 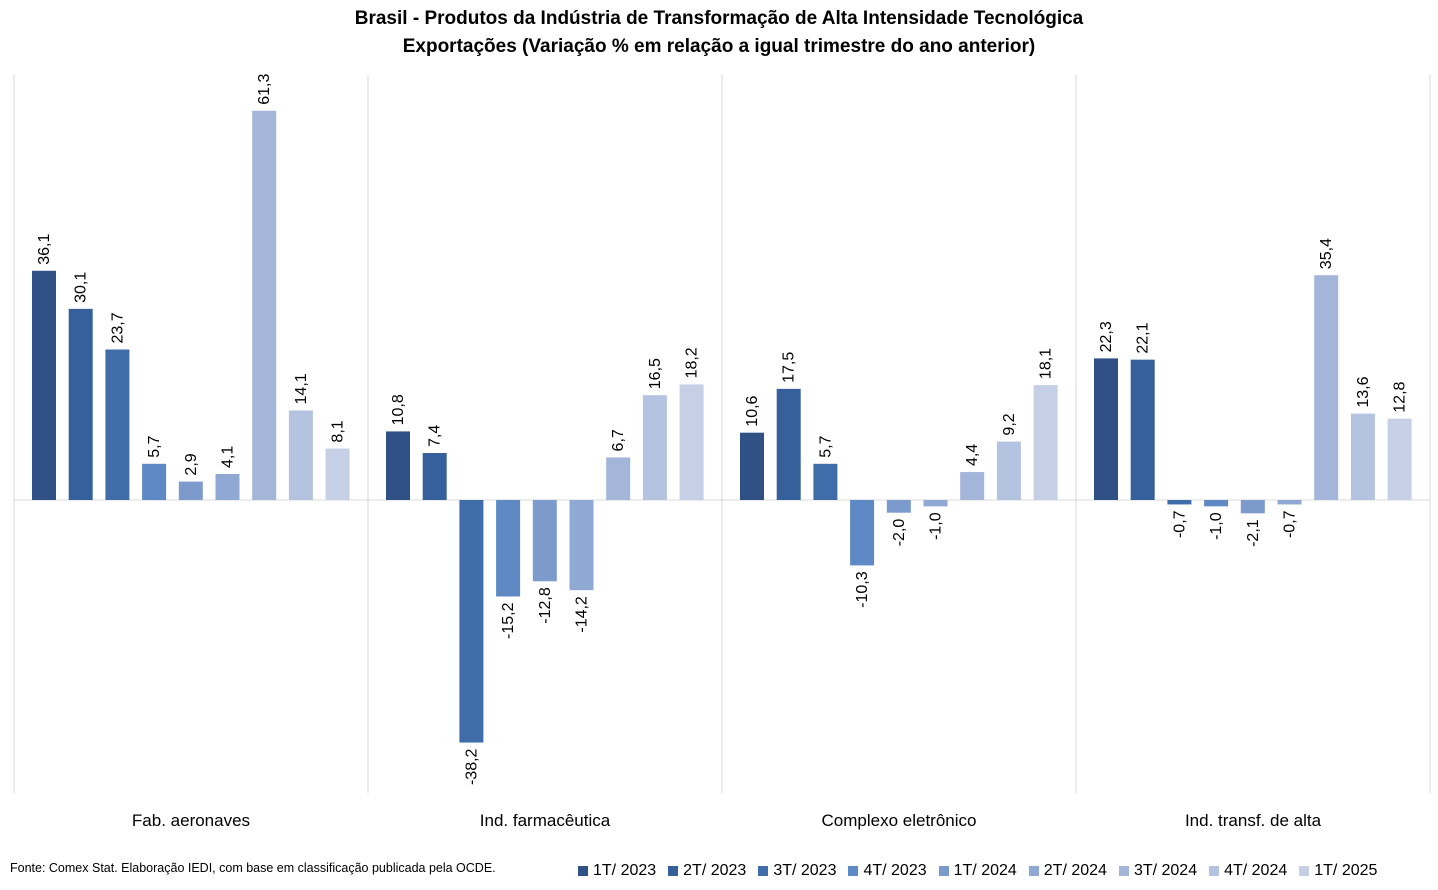 I want to click on legend-item: 2T/ 2023, so click(x=707, y=871).